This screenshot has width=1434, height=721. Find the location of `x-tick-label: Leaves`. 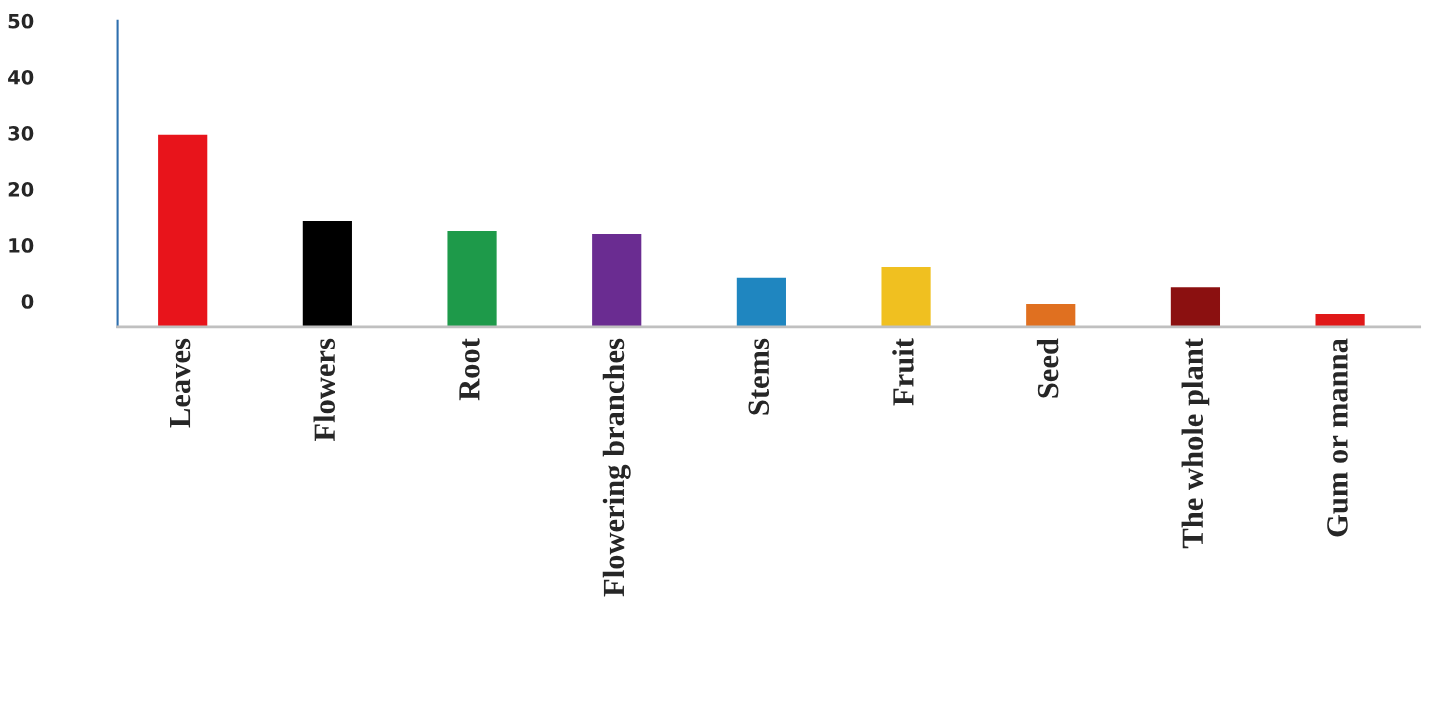

x-tick-label: Leaves is located at coordinates (180, 383).